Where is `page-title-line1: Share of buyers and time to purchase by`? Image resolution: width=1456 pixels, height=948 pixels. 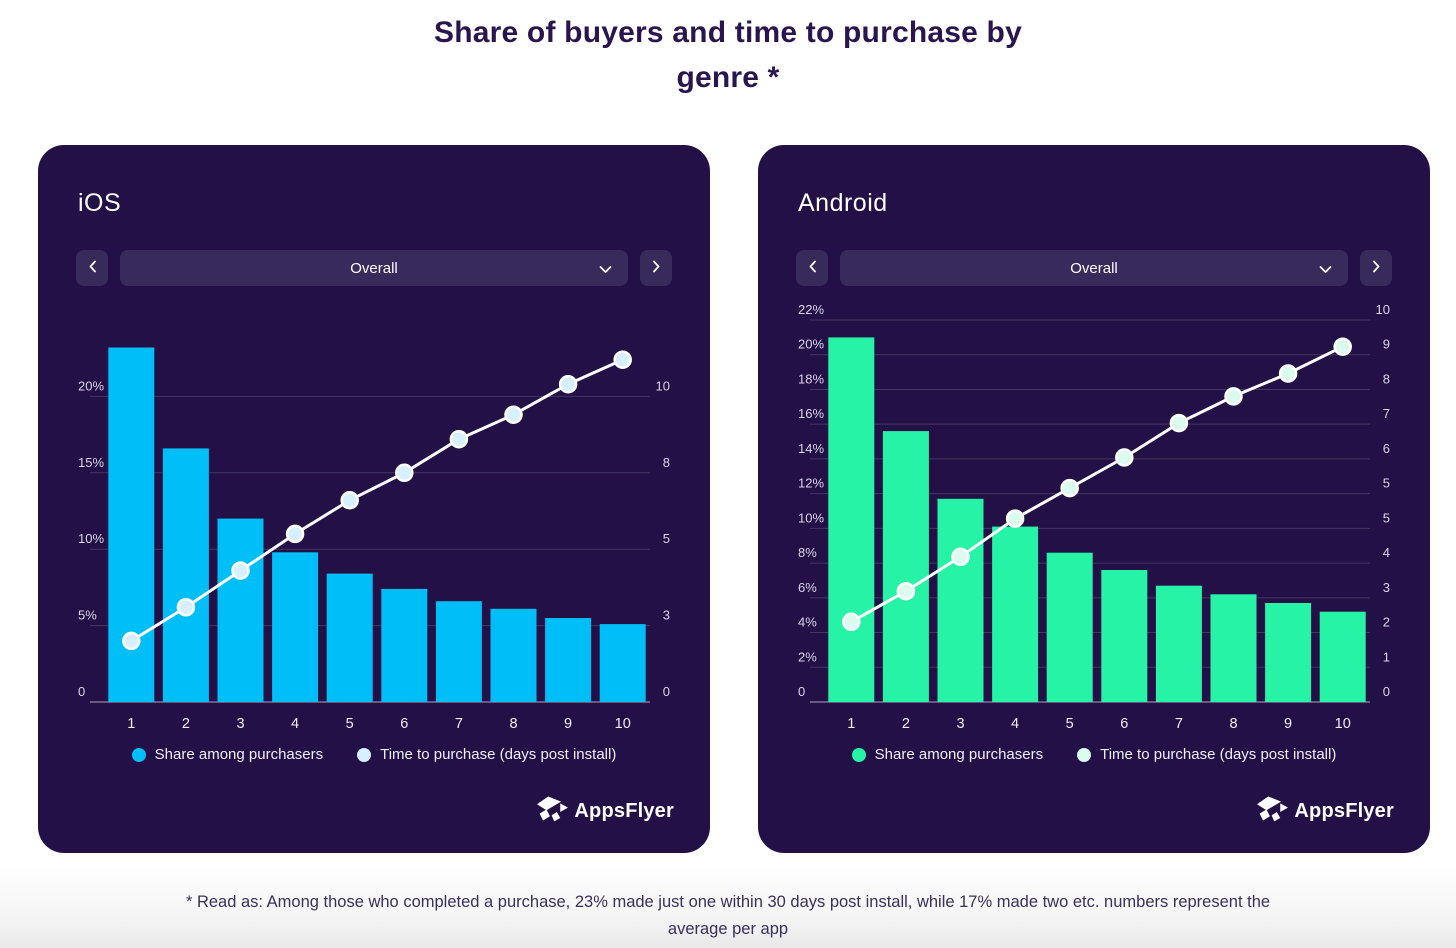
page-title-line1: Share of buyers and time to purchase by is located at coordinates (728, 32).